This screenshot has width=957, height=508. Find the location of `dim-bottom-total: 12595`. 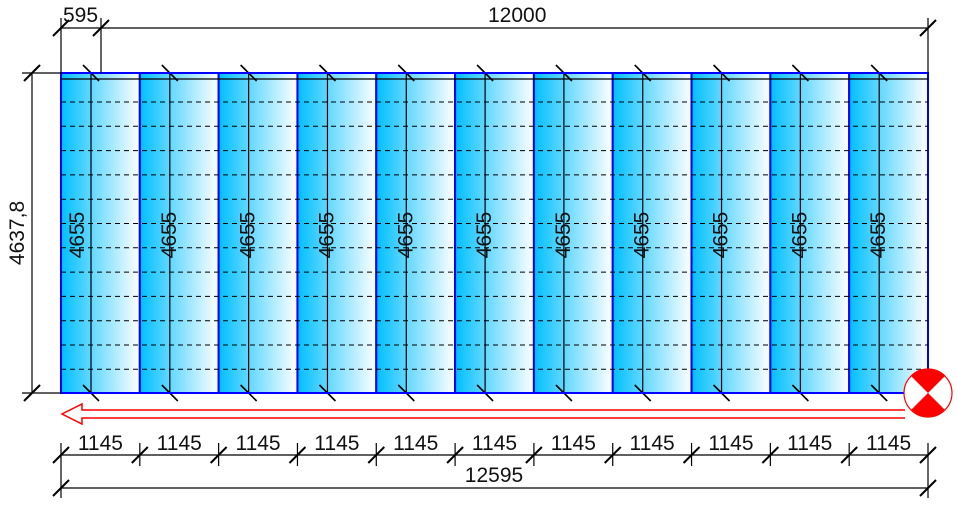

dim-bottom-total: 12595 is located at coordinates (494, 475).